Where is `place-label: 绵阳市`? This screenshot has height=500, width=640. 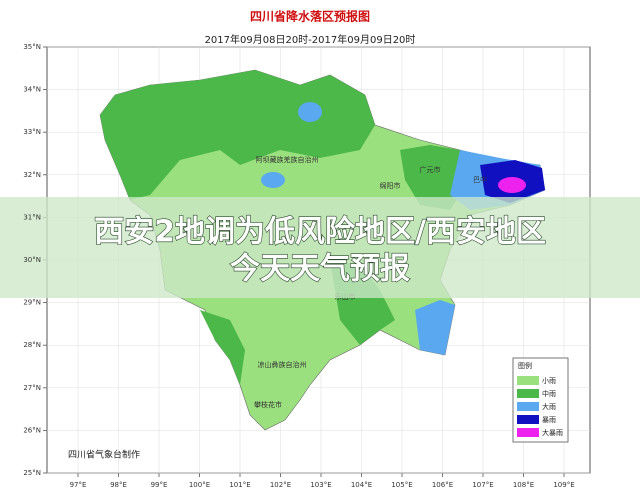
place-label: 绵阳市 is located at coordinates (390, 185).